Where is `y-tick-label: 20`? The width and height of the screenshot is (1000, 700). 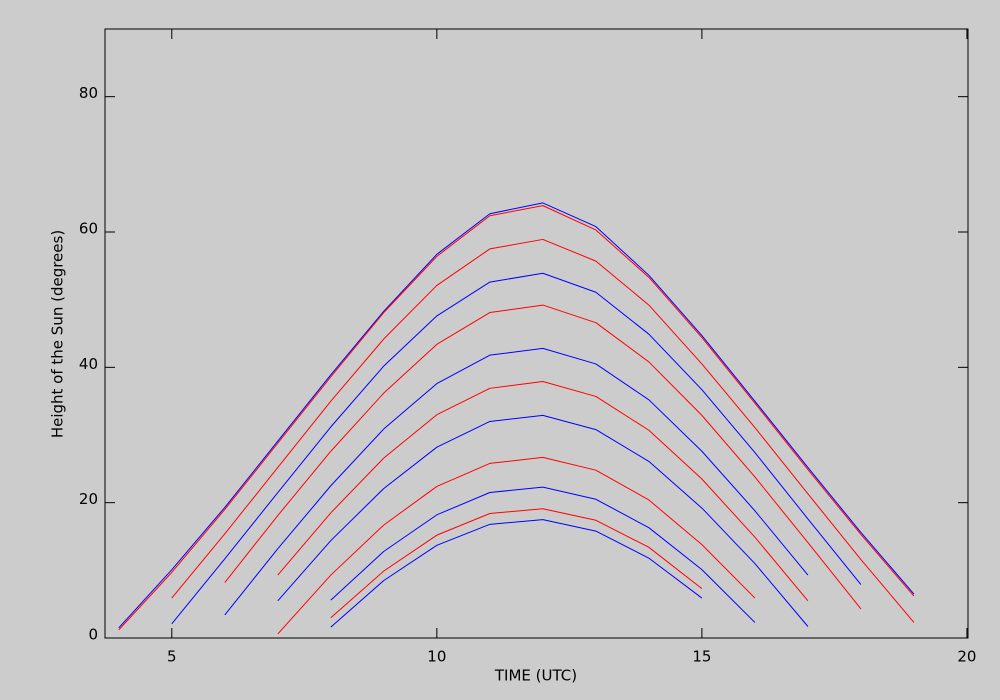
y-tick-label: 20 is located at coordinates (88, 499).